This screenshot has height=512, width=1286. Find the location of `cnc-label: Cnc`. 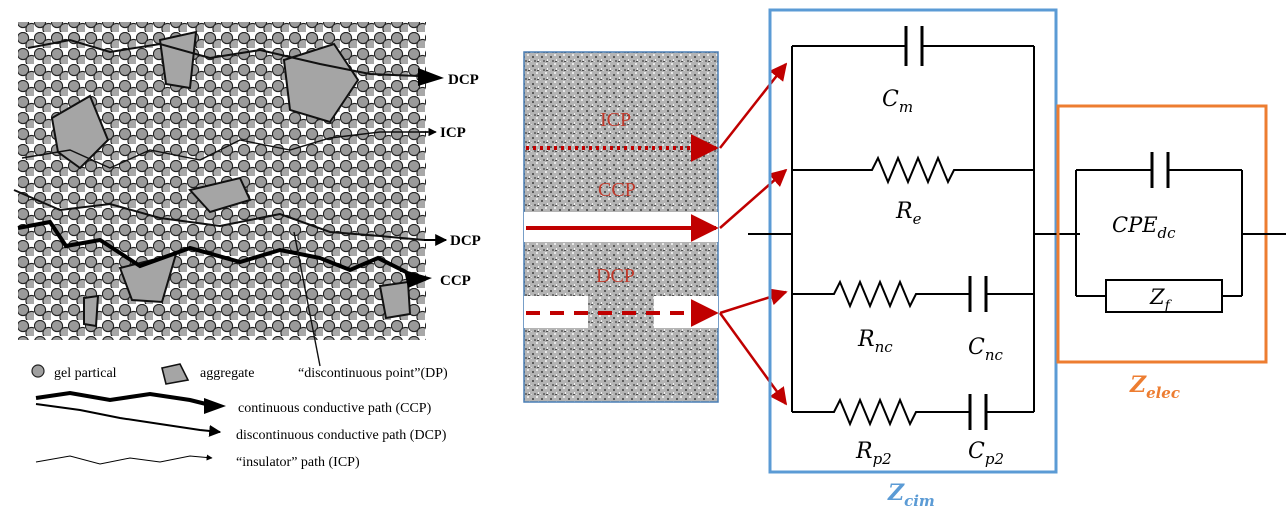

cnc-label: Cnc is located at coordinates (986, 349).